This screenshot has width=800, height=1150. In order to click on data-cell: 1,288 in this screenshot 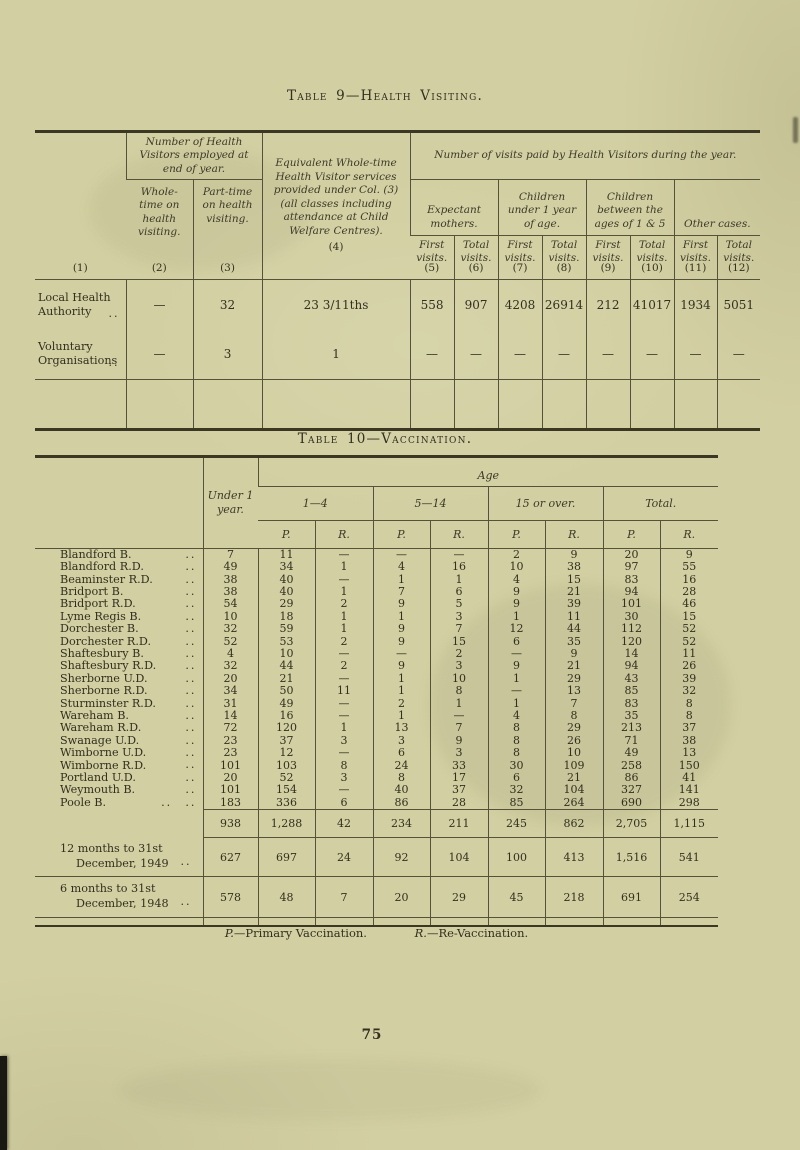, I will do `click(286, 823)`.